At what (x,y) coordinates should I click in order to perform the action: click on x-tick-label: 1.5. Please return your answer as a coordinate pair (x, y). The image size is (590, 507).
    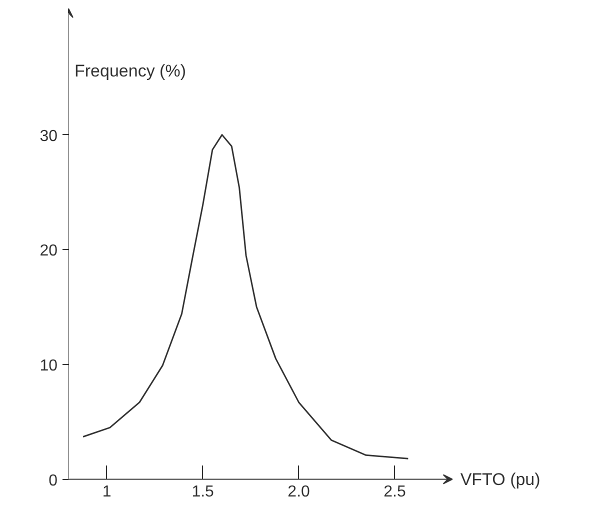
    Looking at the image, I should click on (203, 491).